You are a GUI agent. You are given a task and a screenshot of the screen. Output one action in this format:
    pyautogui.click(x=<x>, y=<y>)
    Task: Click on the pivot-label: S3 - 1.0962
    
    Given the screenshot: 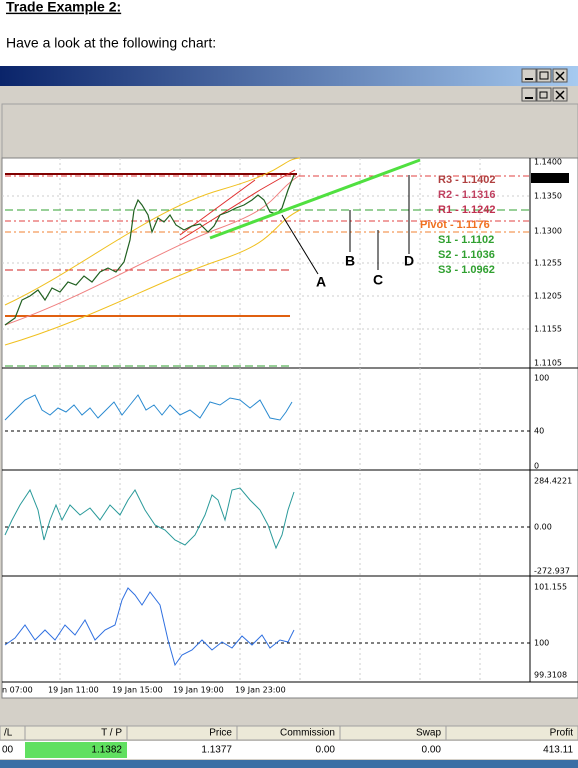 What is the action you would take?
    pyautogui.click(x=466, y=270)
    